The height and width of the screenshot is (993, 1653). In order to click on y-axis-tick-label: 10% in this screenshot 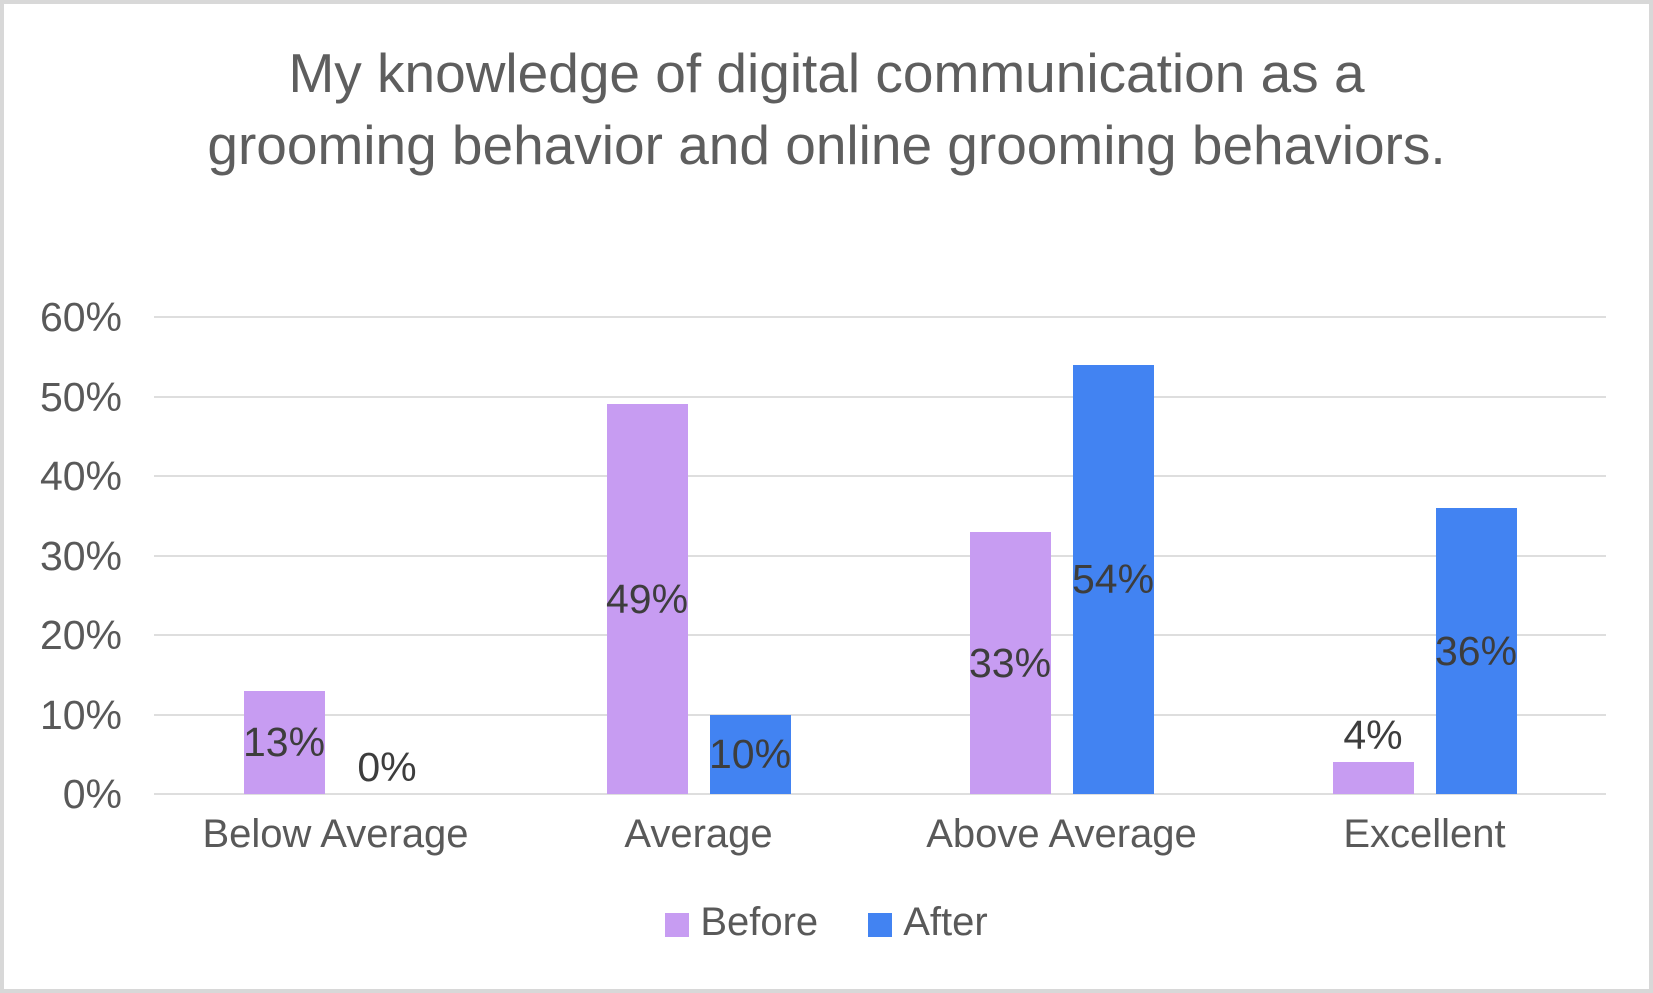, I will do `click(80, 714)`.